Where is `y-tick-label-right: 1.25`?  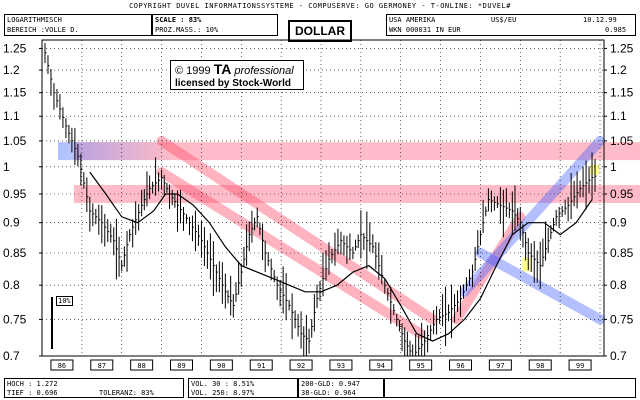 y-tick-label-right: 1.25 is located at coordinates (622, 48).